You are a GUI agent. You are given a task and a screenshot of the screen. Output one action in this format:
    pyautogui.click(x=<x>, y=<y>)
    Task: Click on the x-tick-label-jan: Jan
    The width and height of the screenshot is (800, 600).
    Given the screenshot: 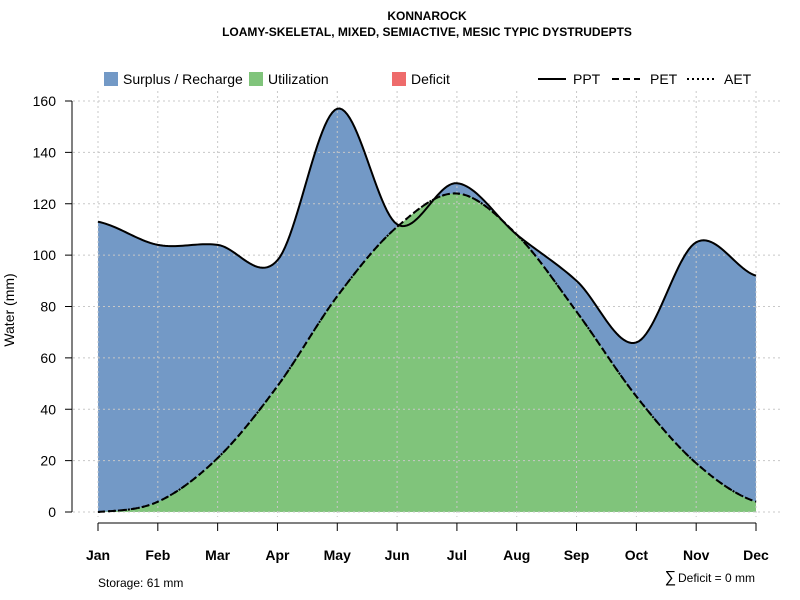 What is the action you would take?
    pyautogui.click(x=98, y=555)
    